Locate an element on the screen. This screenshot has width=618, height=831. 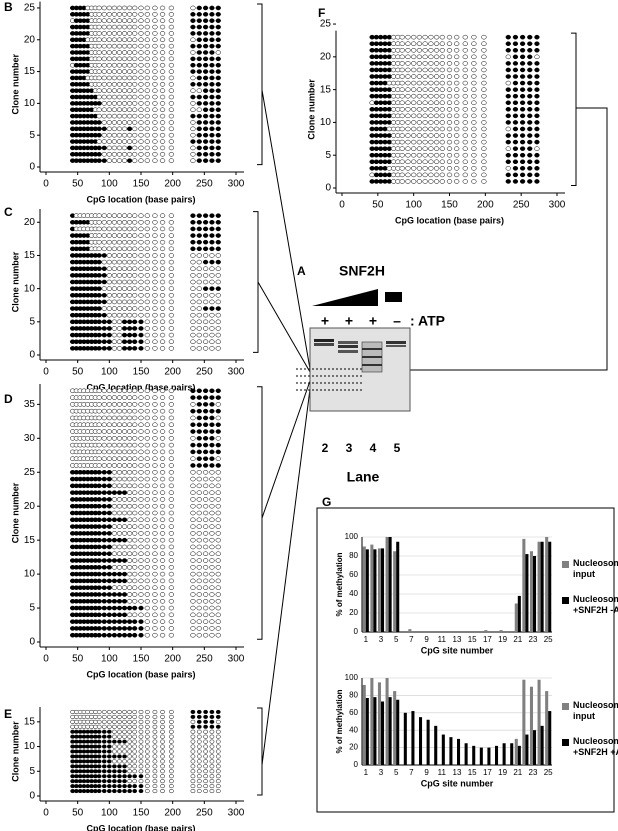
legend-swatch is located at coordinates (565, 600).